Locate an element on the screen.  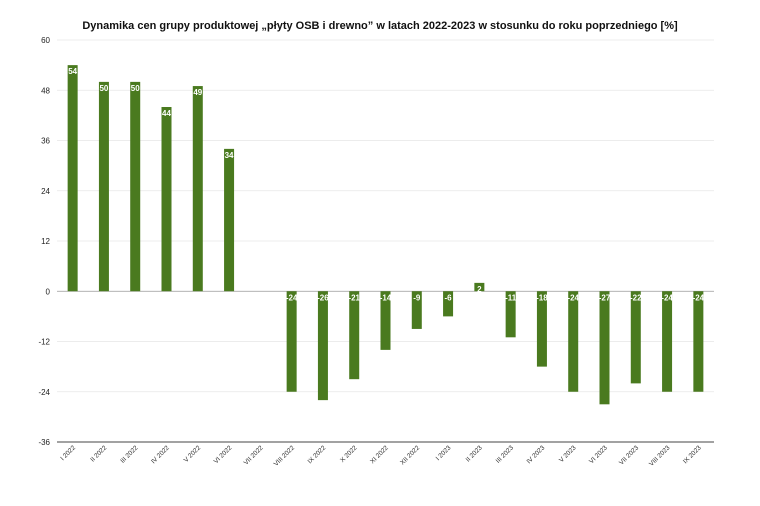
y-tick-label: 48 is located at coordinates (45, 90).